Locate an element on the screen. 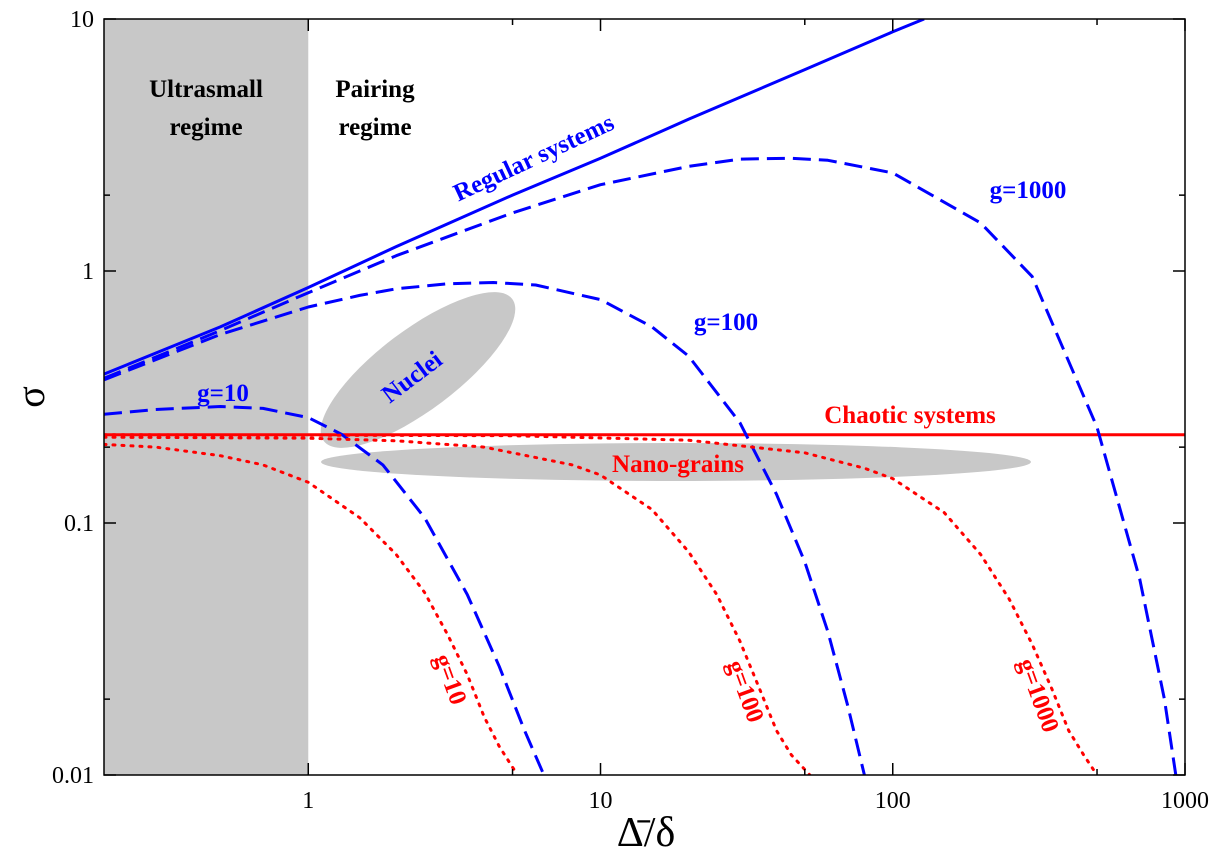  y-tick-label: 0.01 is located at coordinates (73, 776).